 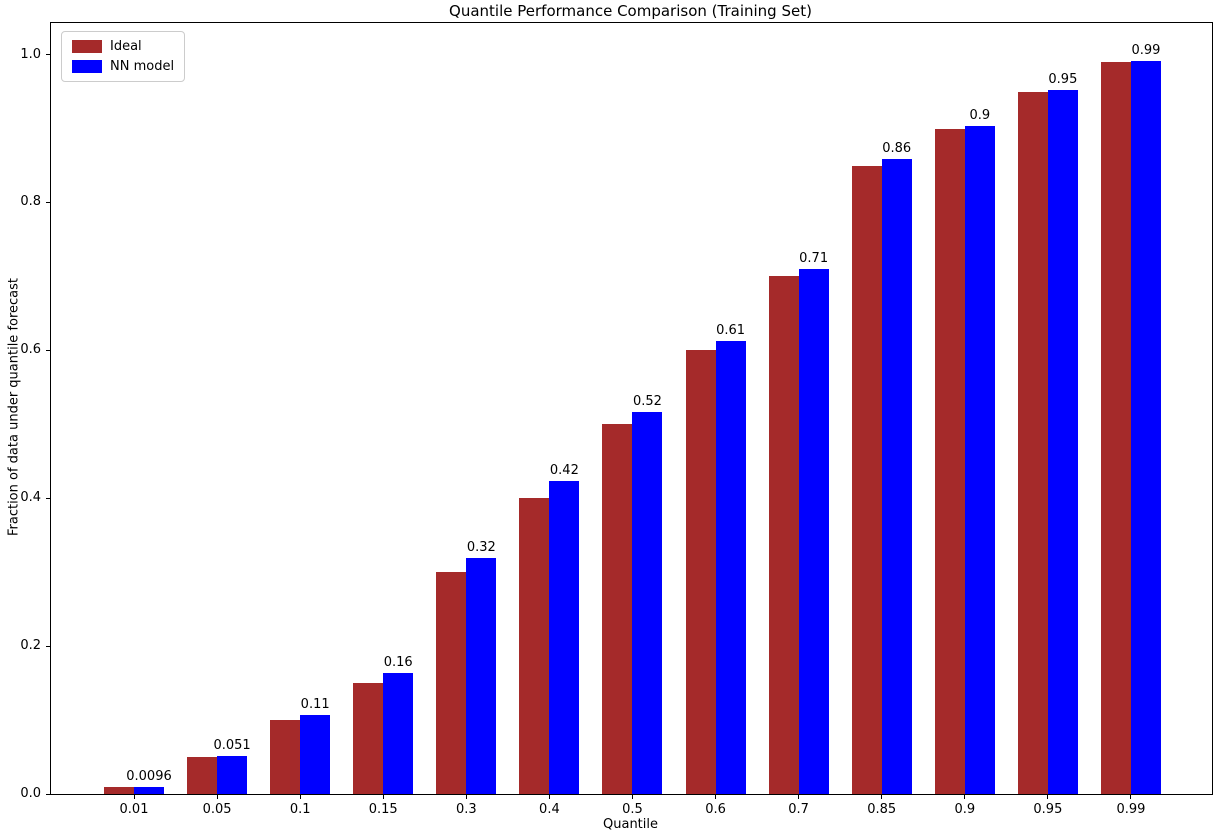 I want to click on x-tick-label: 0.99, so click(x=1131, y=809).